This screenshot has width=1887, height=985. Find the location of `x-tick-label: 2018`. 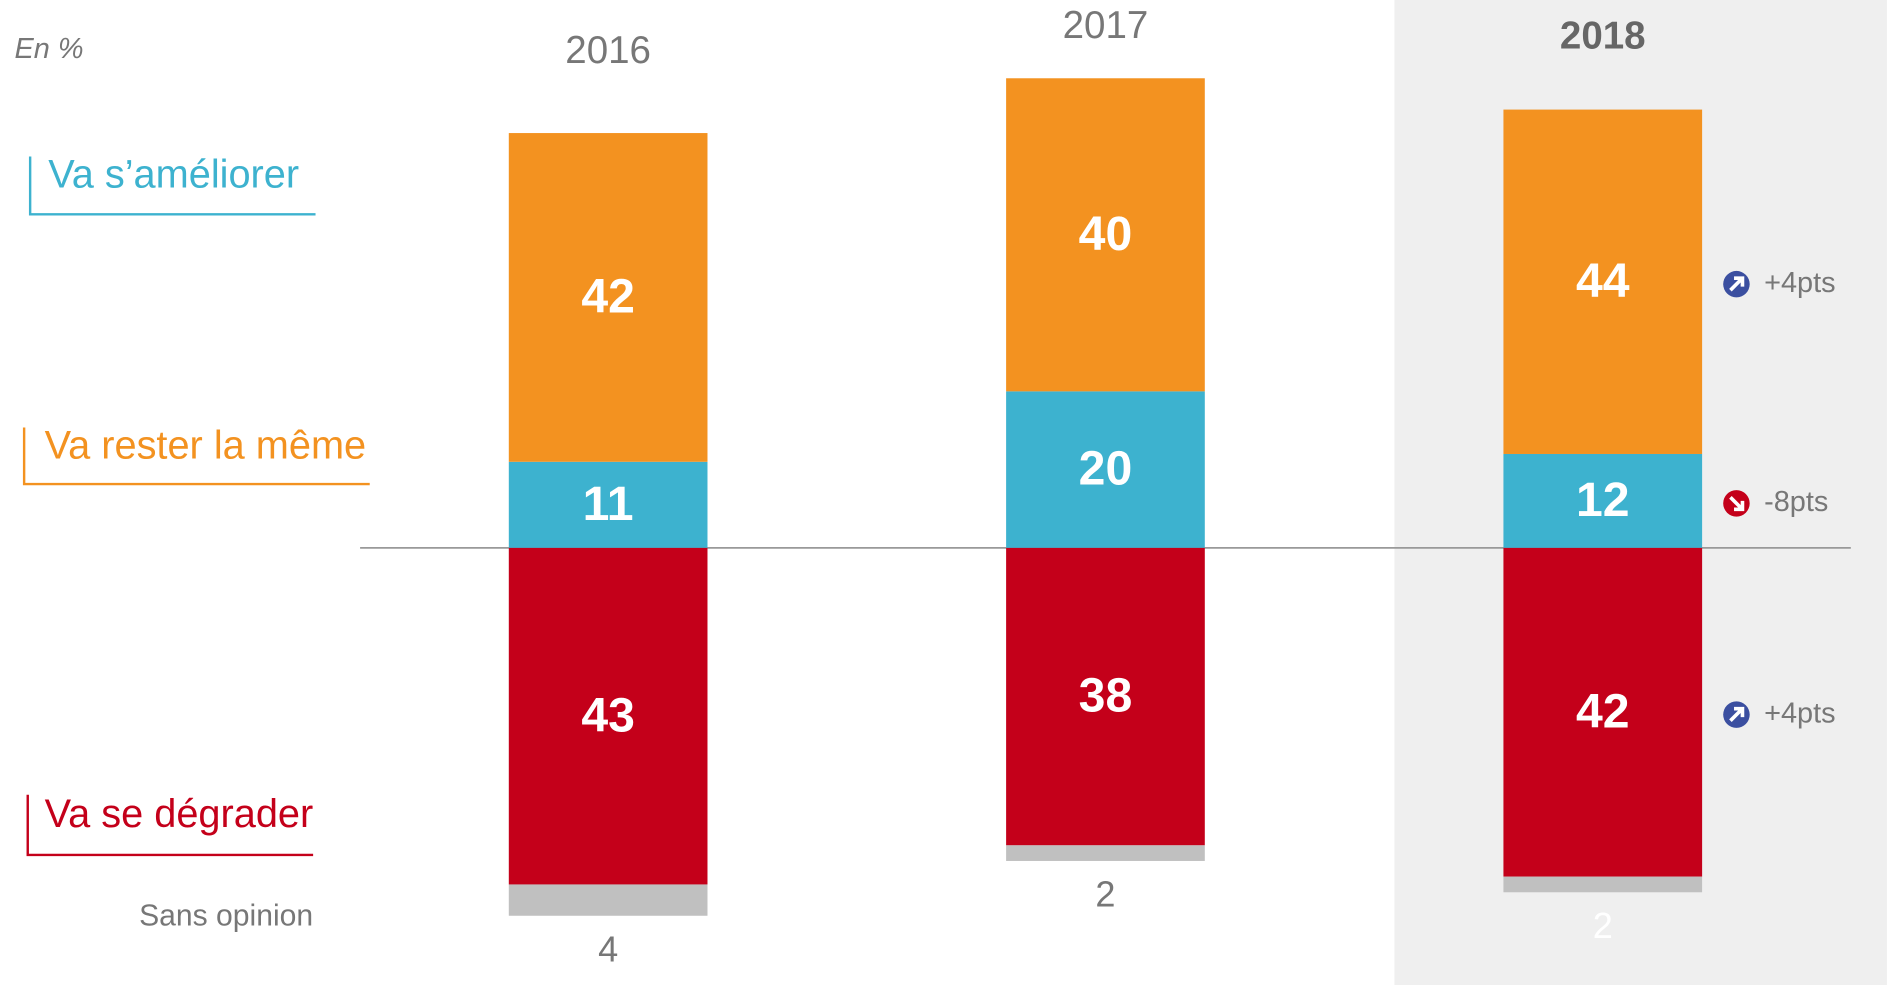

x-tick-label: 2018 is located at coordinates (1603, 36).